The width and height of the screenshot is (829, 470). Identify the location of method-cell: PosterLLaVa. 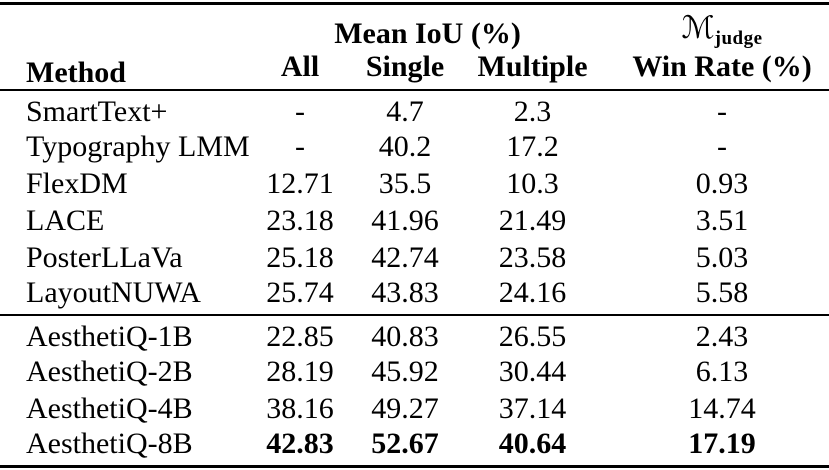
(104, 257).